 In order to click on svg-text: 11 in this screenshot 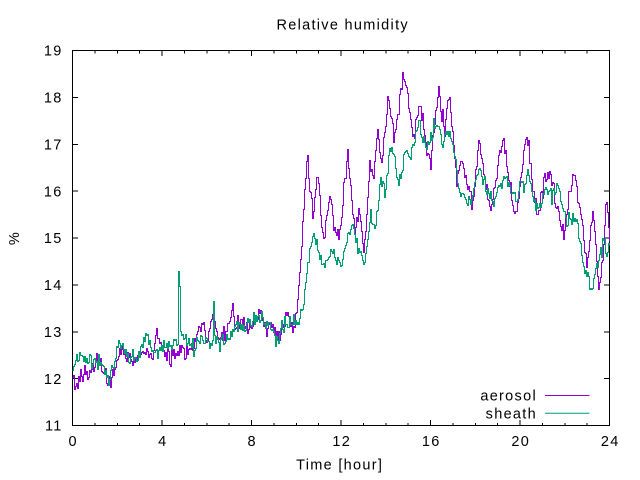, I will do `click(54, 427)`.